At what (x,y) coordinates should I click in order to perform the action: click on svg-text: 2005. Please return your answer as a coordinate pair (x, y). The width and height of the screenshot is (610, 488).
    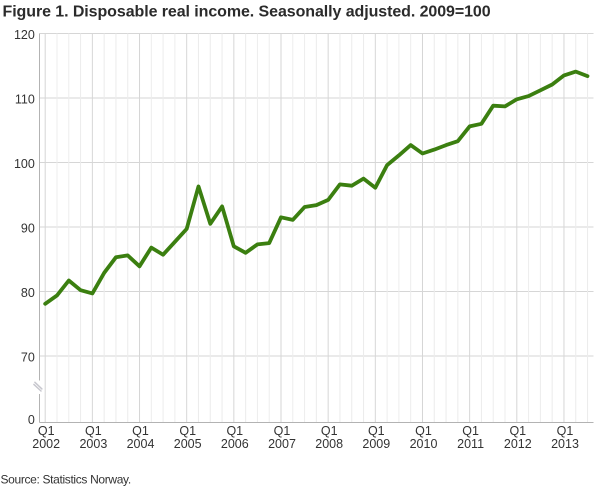
    Looking at the image, I should click on (188, 444).